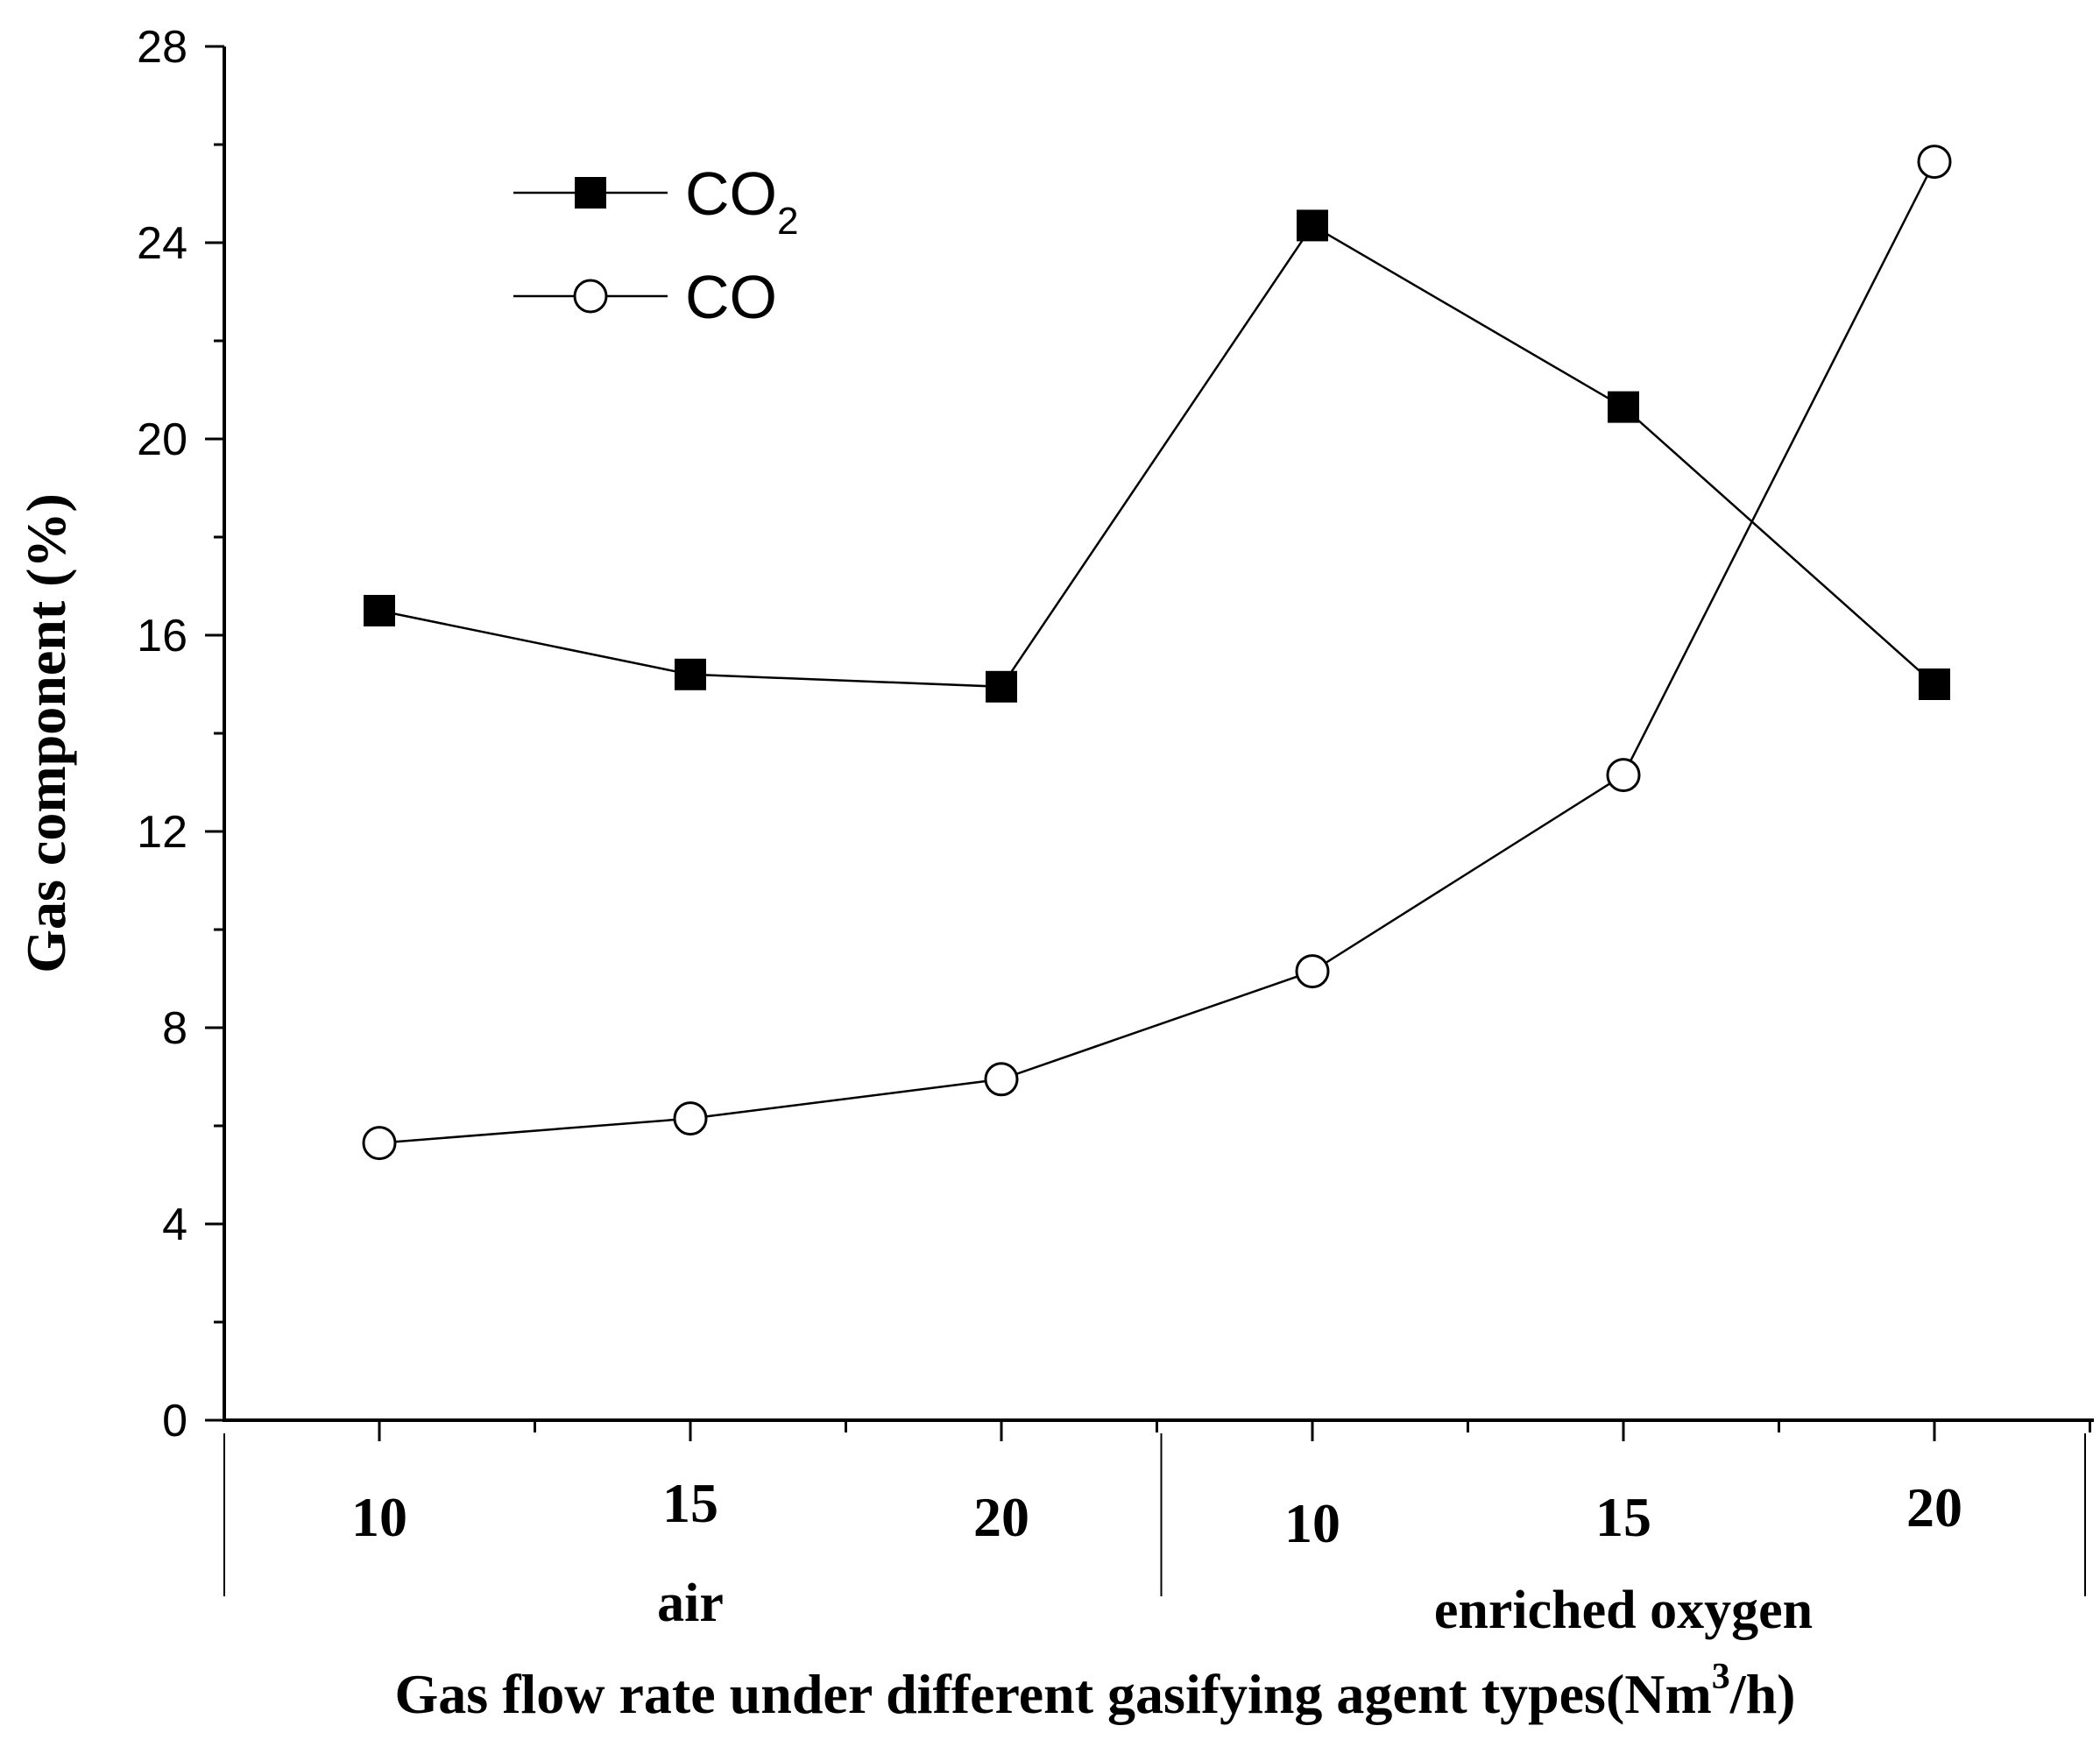  Describe the element at coordinates (731, 297) in the screenshot. I see `legend-label: CO` at that location.